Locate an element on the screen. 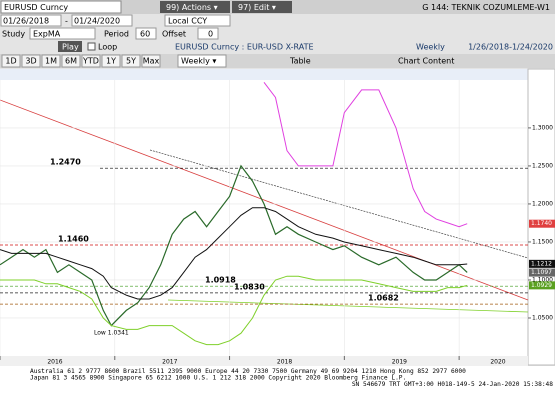 The height and width of the screenshot is (400, 555). last-value: 1.1097 is located at coordinates (541, 272).